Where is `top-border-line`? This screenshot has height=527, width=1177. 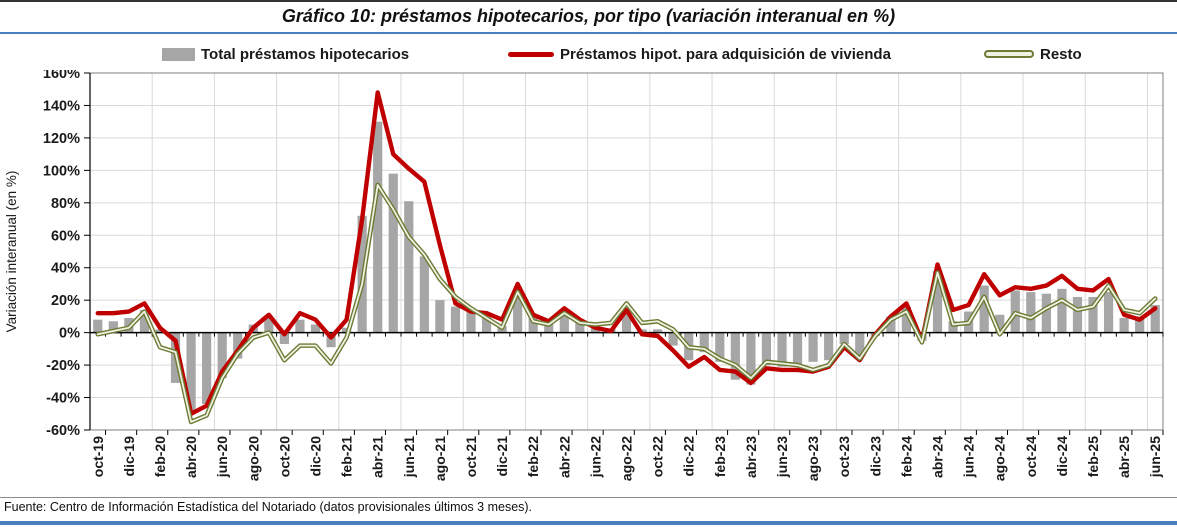
top-border-line is located at coordinates (588, 1).